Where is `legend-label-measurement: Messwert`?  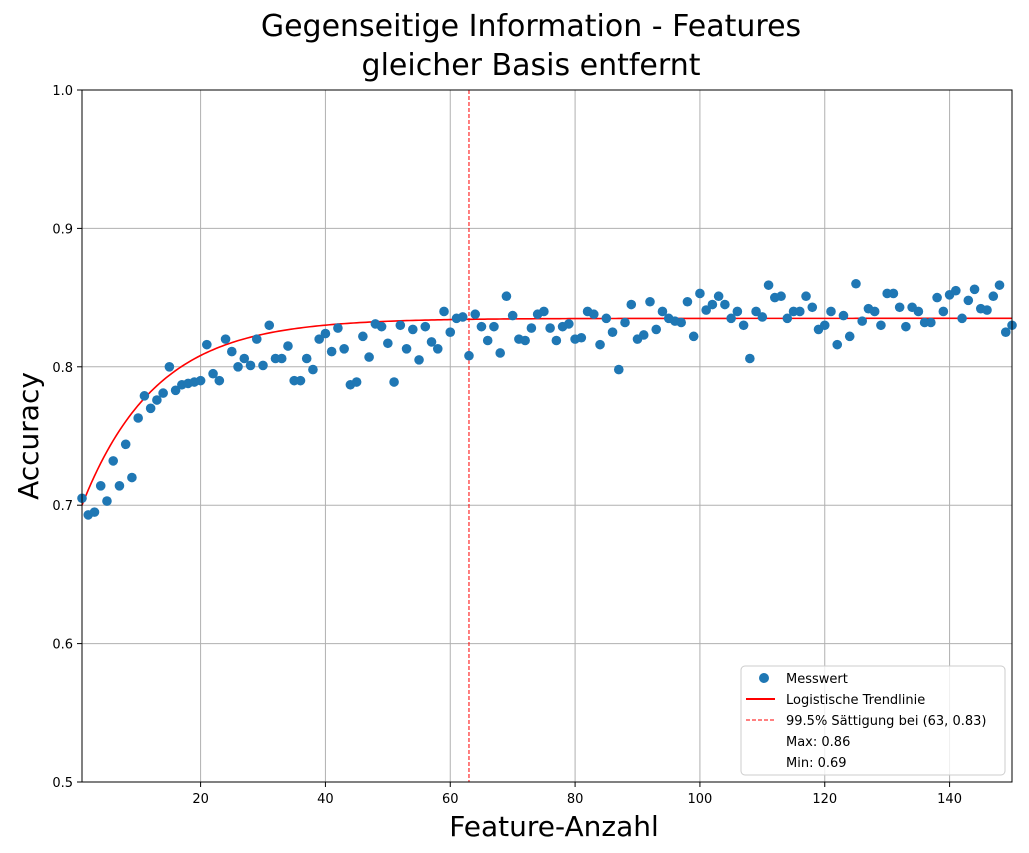 legend-label-measurement: Messwert is located at coordinates (817, 679).